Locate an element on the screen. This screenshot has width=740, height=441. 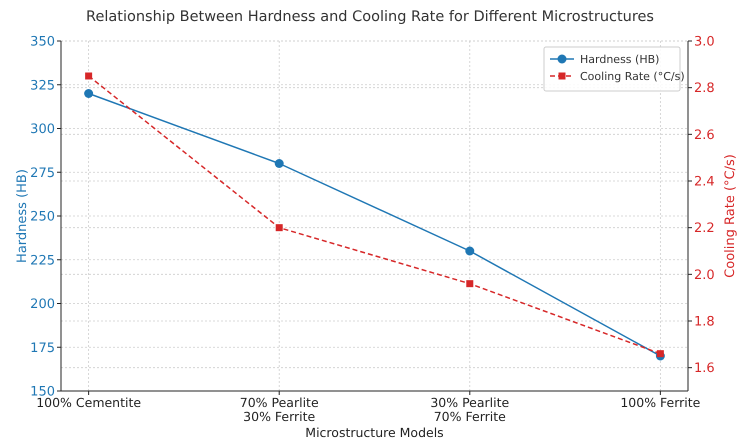
y2-tick-label: 2.2 is located at coordinates (704, 228).